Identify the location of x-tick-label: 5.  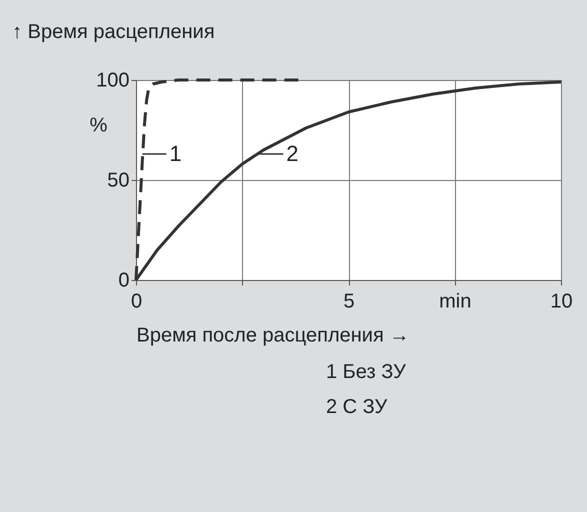
(349, 301).